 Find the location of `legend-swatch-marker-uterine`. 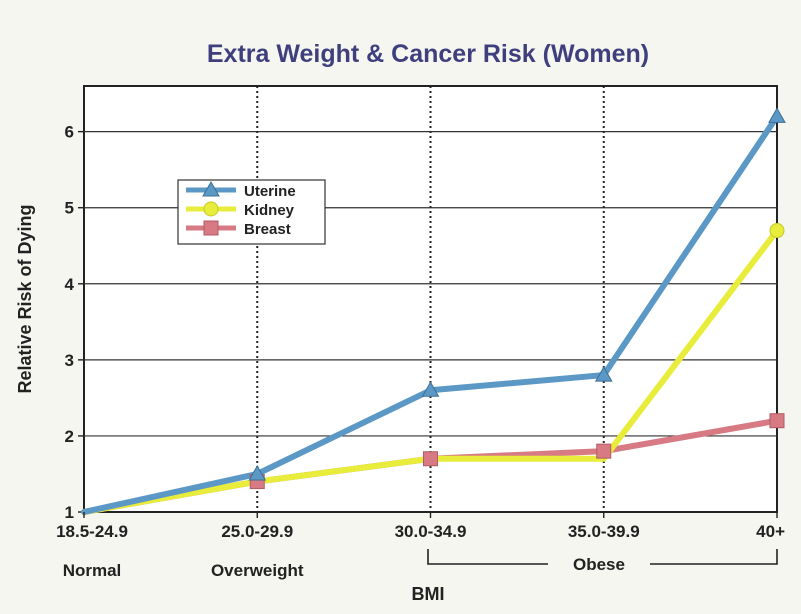

legend-swatch-marker-uterine is located at coordinates (211, 188).